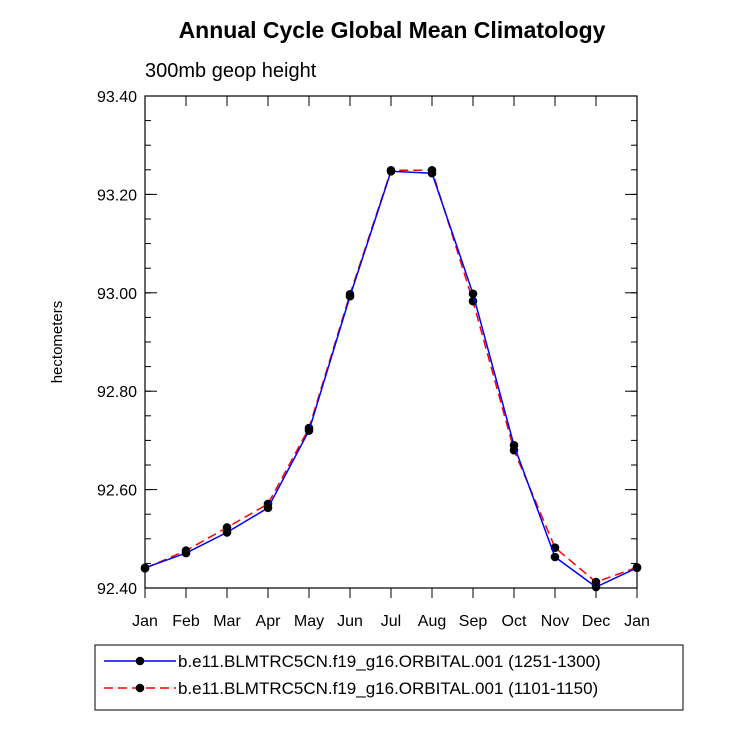 The image size is (730, 730). What do you see at coordinates (514, 621) in the screenshot?
I see `x-tick-label: Oct` at bounding box center [514, 621].